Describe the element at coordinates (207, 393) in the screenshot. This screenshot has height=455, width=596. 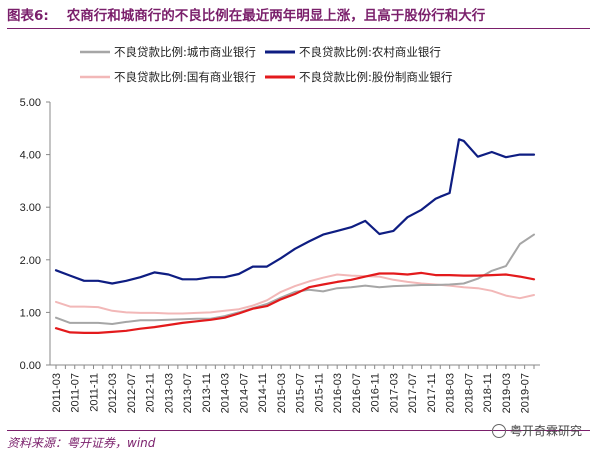
I see `x-tick-label: 2013-11` at that location.